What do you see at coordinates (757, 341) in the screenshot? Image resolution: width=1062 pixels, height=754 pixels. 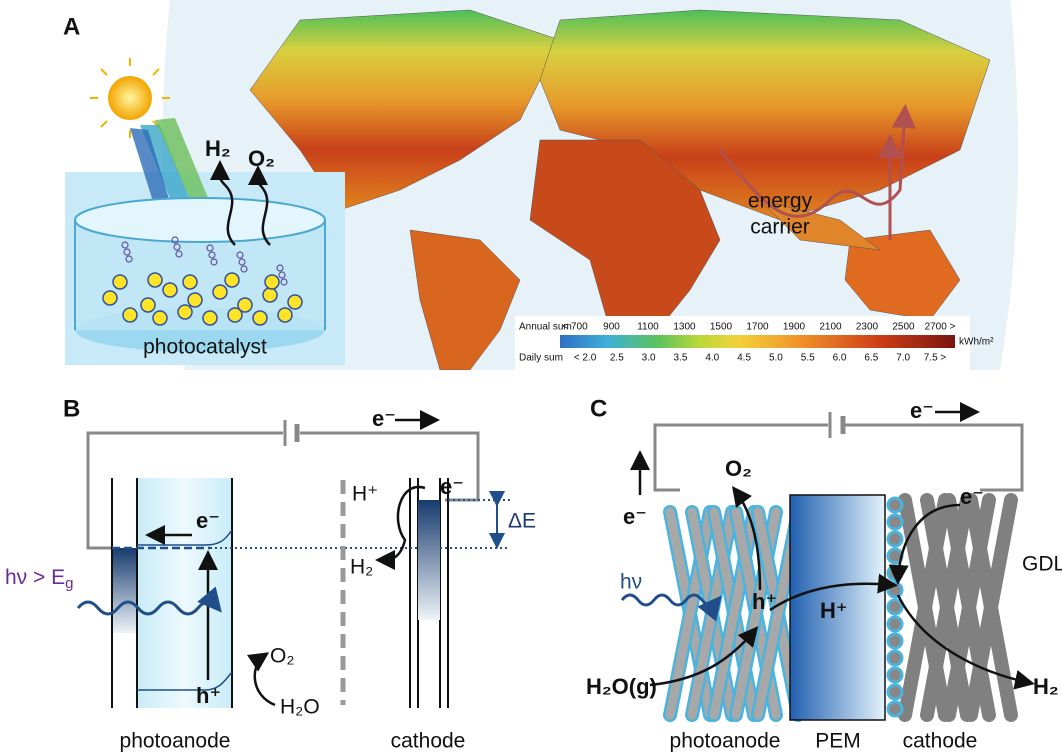 I see `colorbar` at bounding box center [757, 341].